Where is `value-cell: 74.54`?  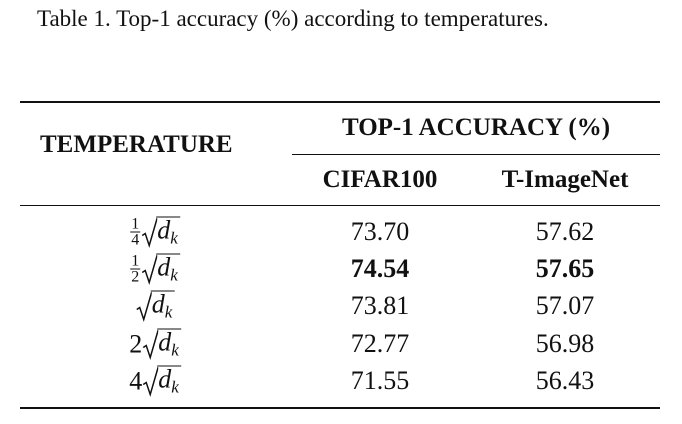 value-cell: 74.54 is located at coordinates (380, 268).